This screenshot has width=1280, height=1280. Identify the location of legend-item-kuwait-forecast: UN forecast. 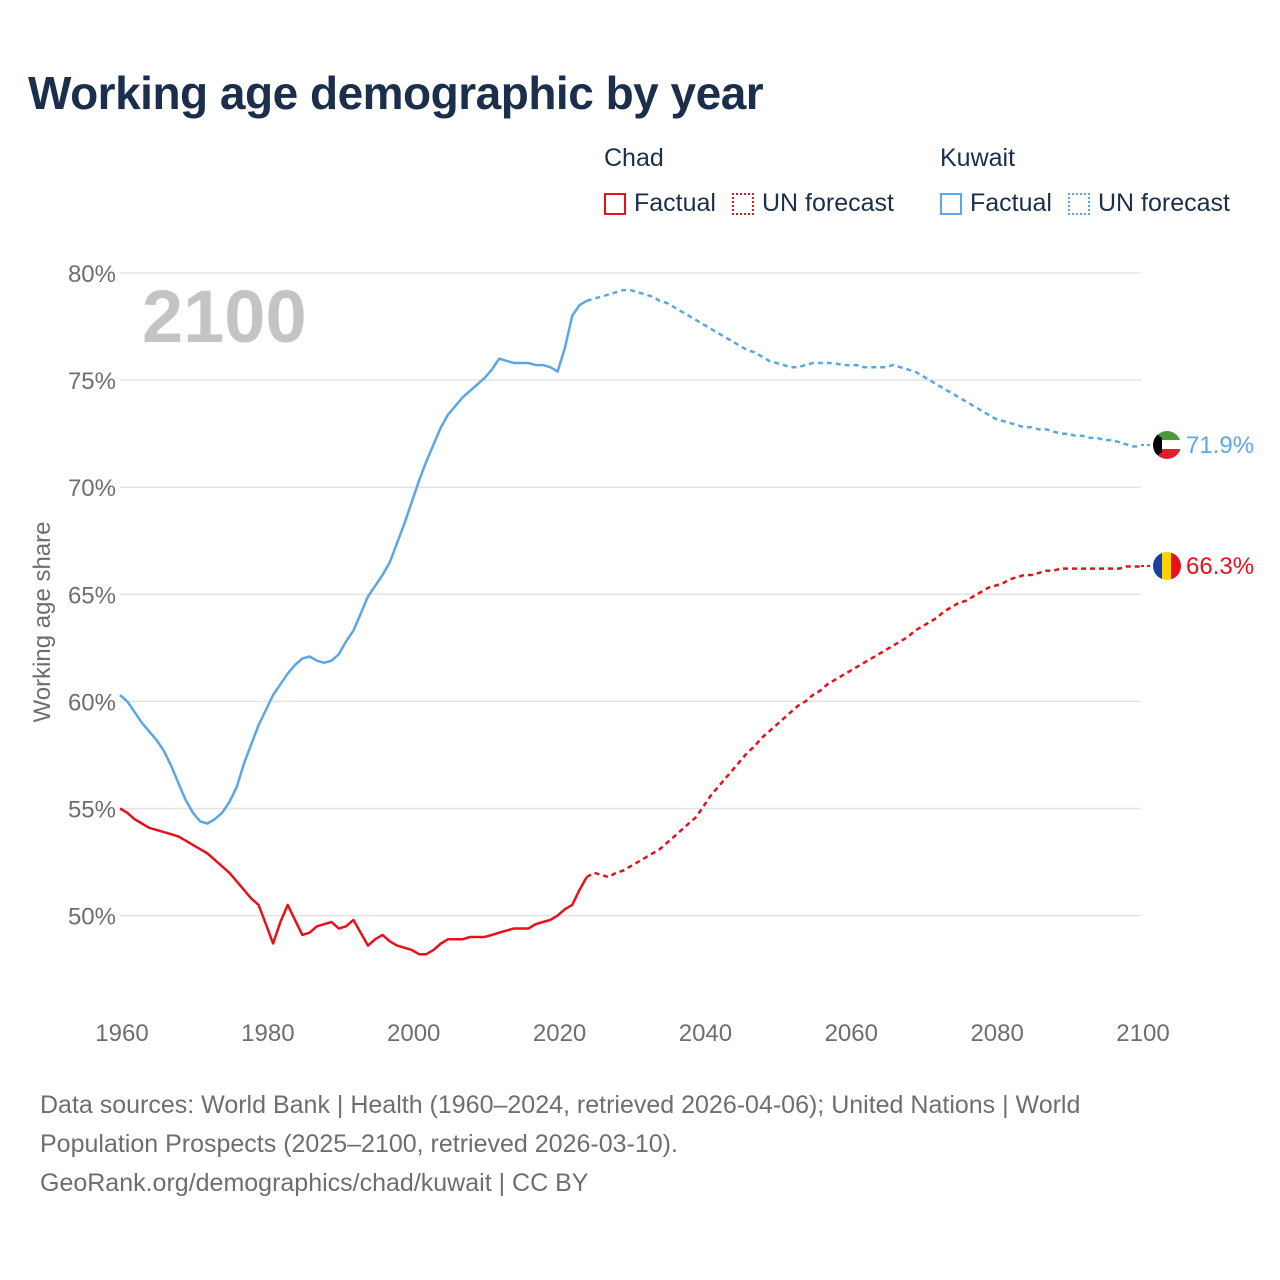
(1148, 203).